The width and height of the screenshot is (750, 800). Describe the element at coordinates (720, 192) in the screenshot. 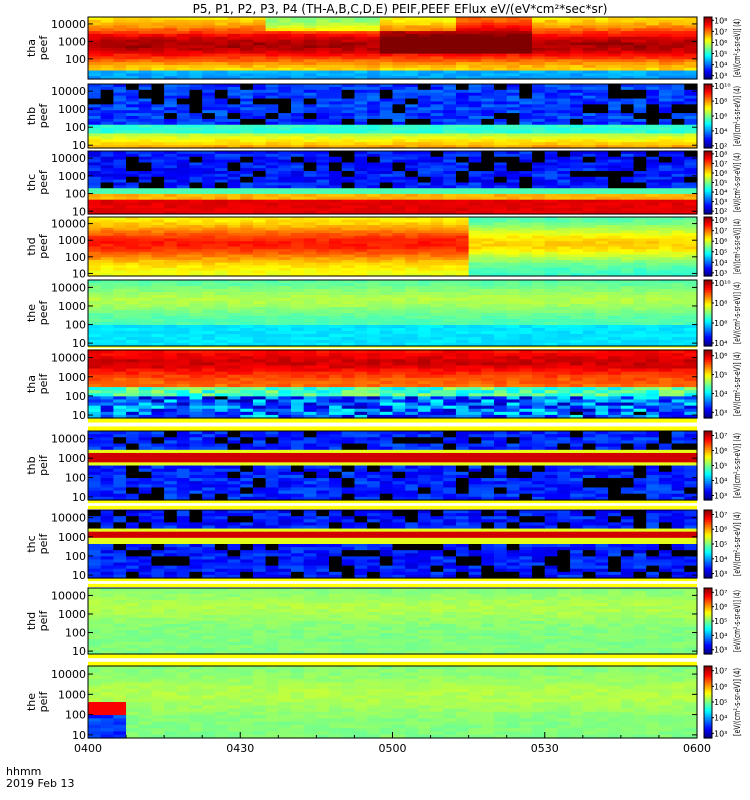

I see `colorbar-tick-label: 10⁴` at that location.